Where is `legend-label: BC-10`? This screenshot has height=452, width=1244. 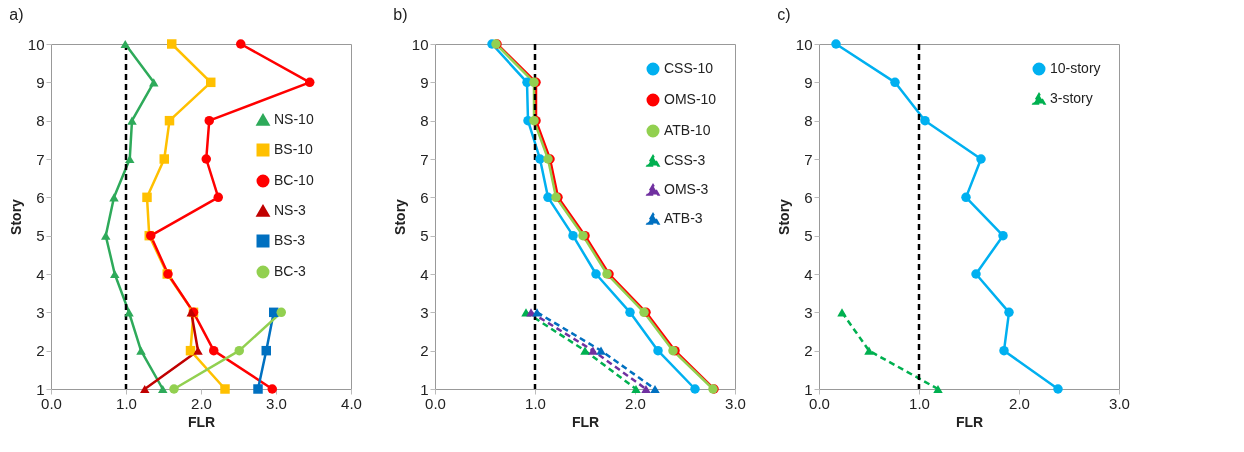
legend-label: BC-10 is located at coordinates (294, 180).